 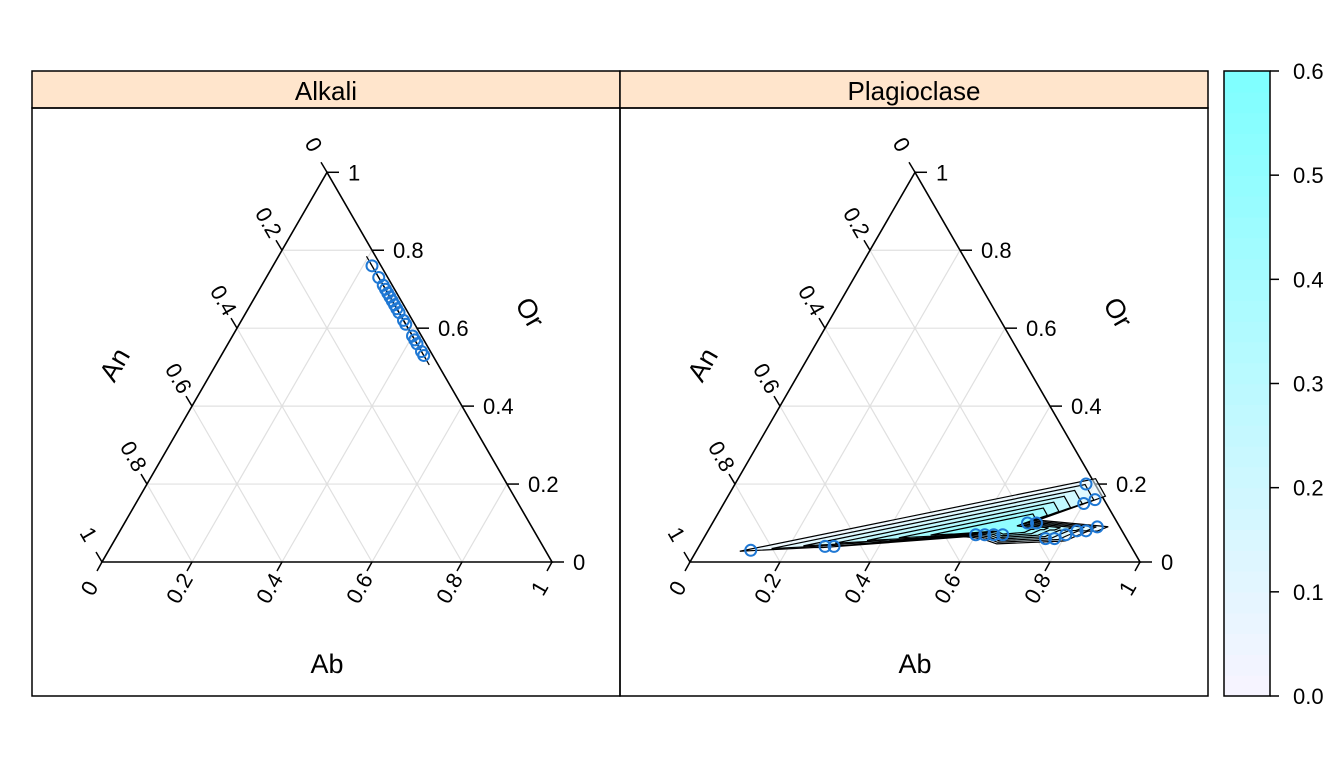 I want to click on tick-label-or: 1, so click(x=354, y=172).